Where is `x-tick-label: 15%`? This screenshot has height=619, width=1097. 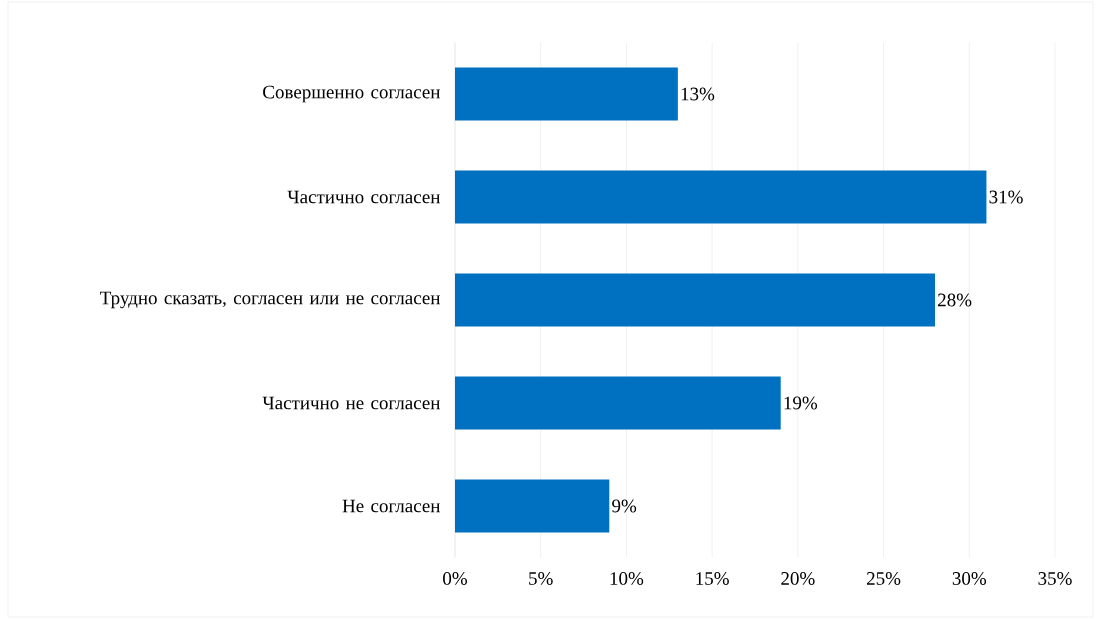 x-tick-label: 15% is located at coordinates (712, 578).